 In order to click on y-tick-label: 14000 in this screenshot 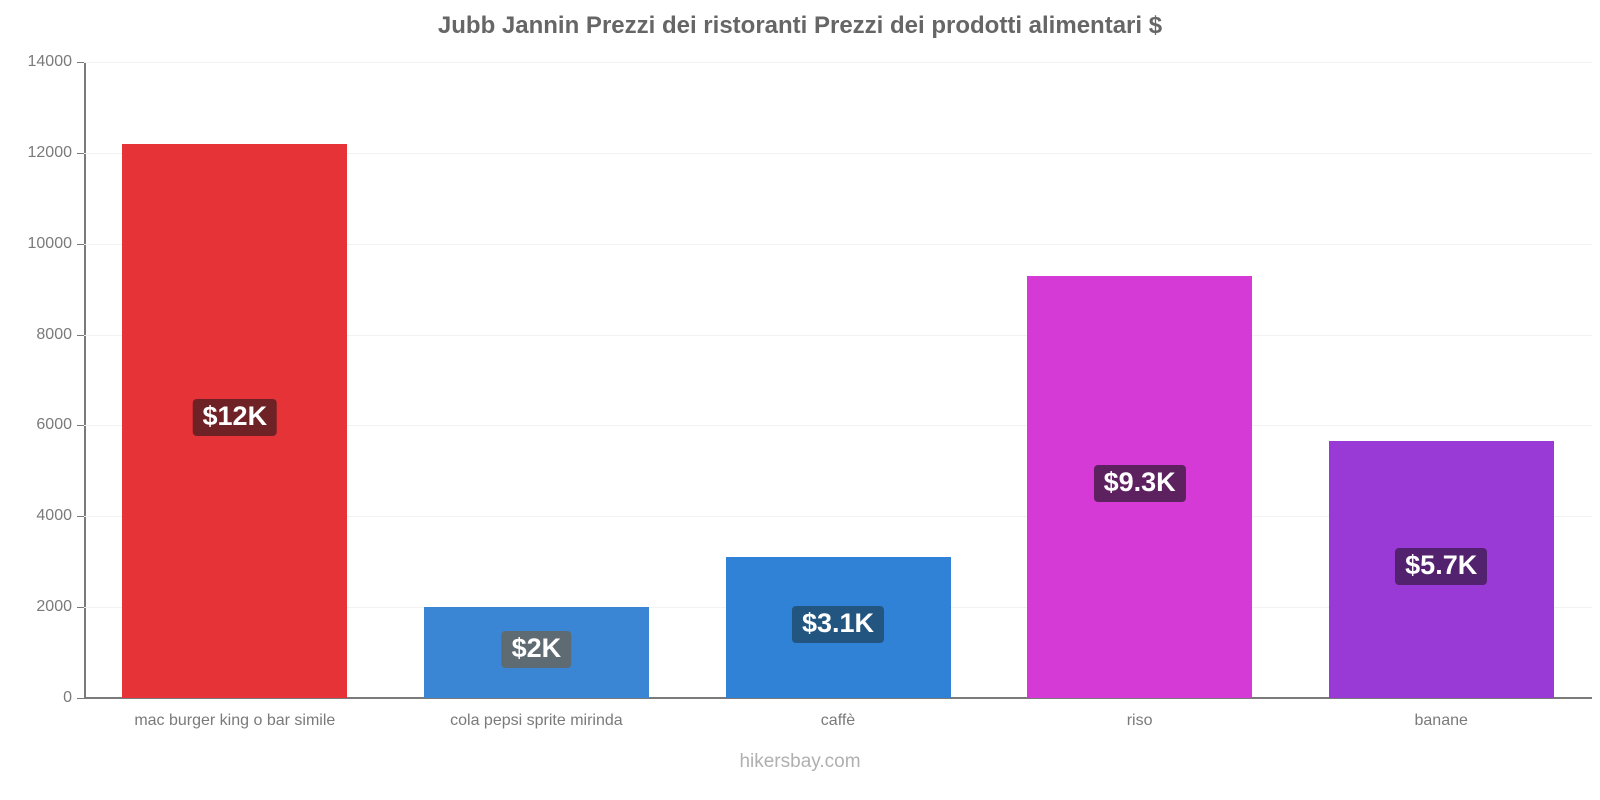, I will do `click(50, 61)`.